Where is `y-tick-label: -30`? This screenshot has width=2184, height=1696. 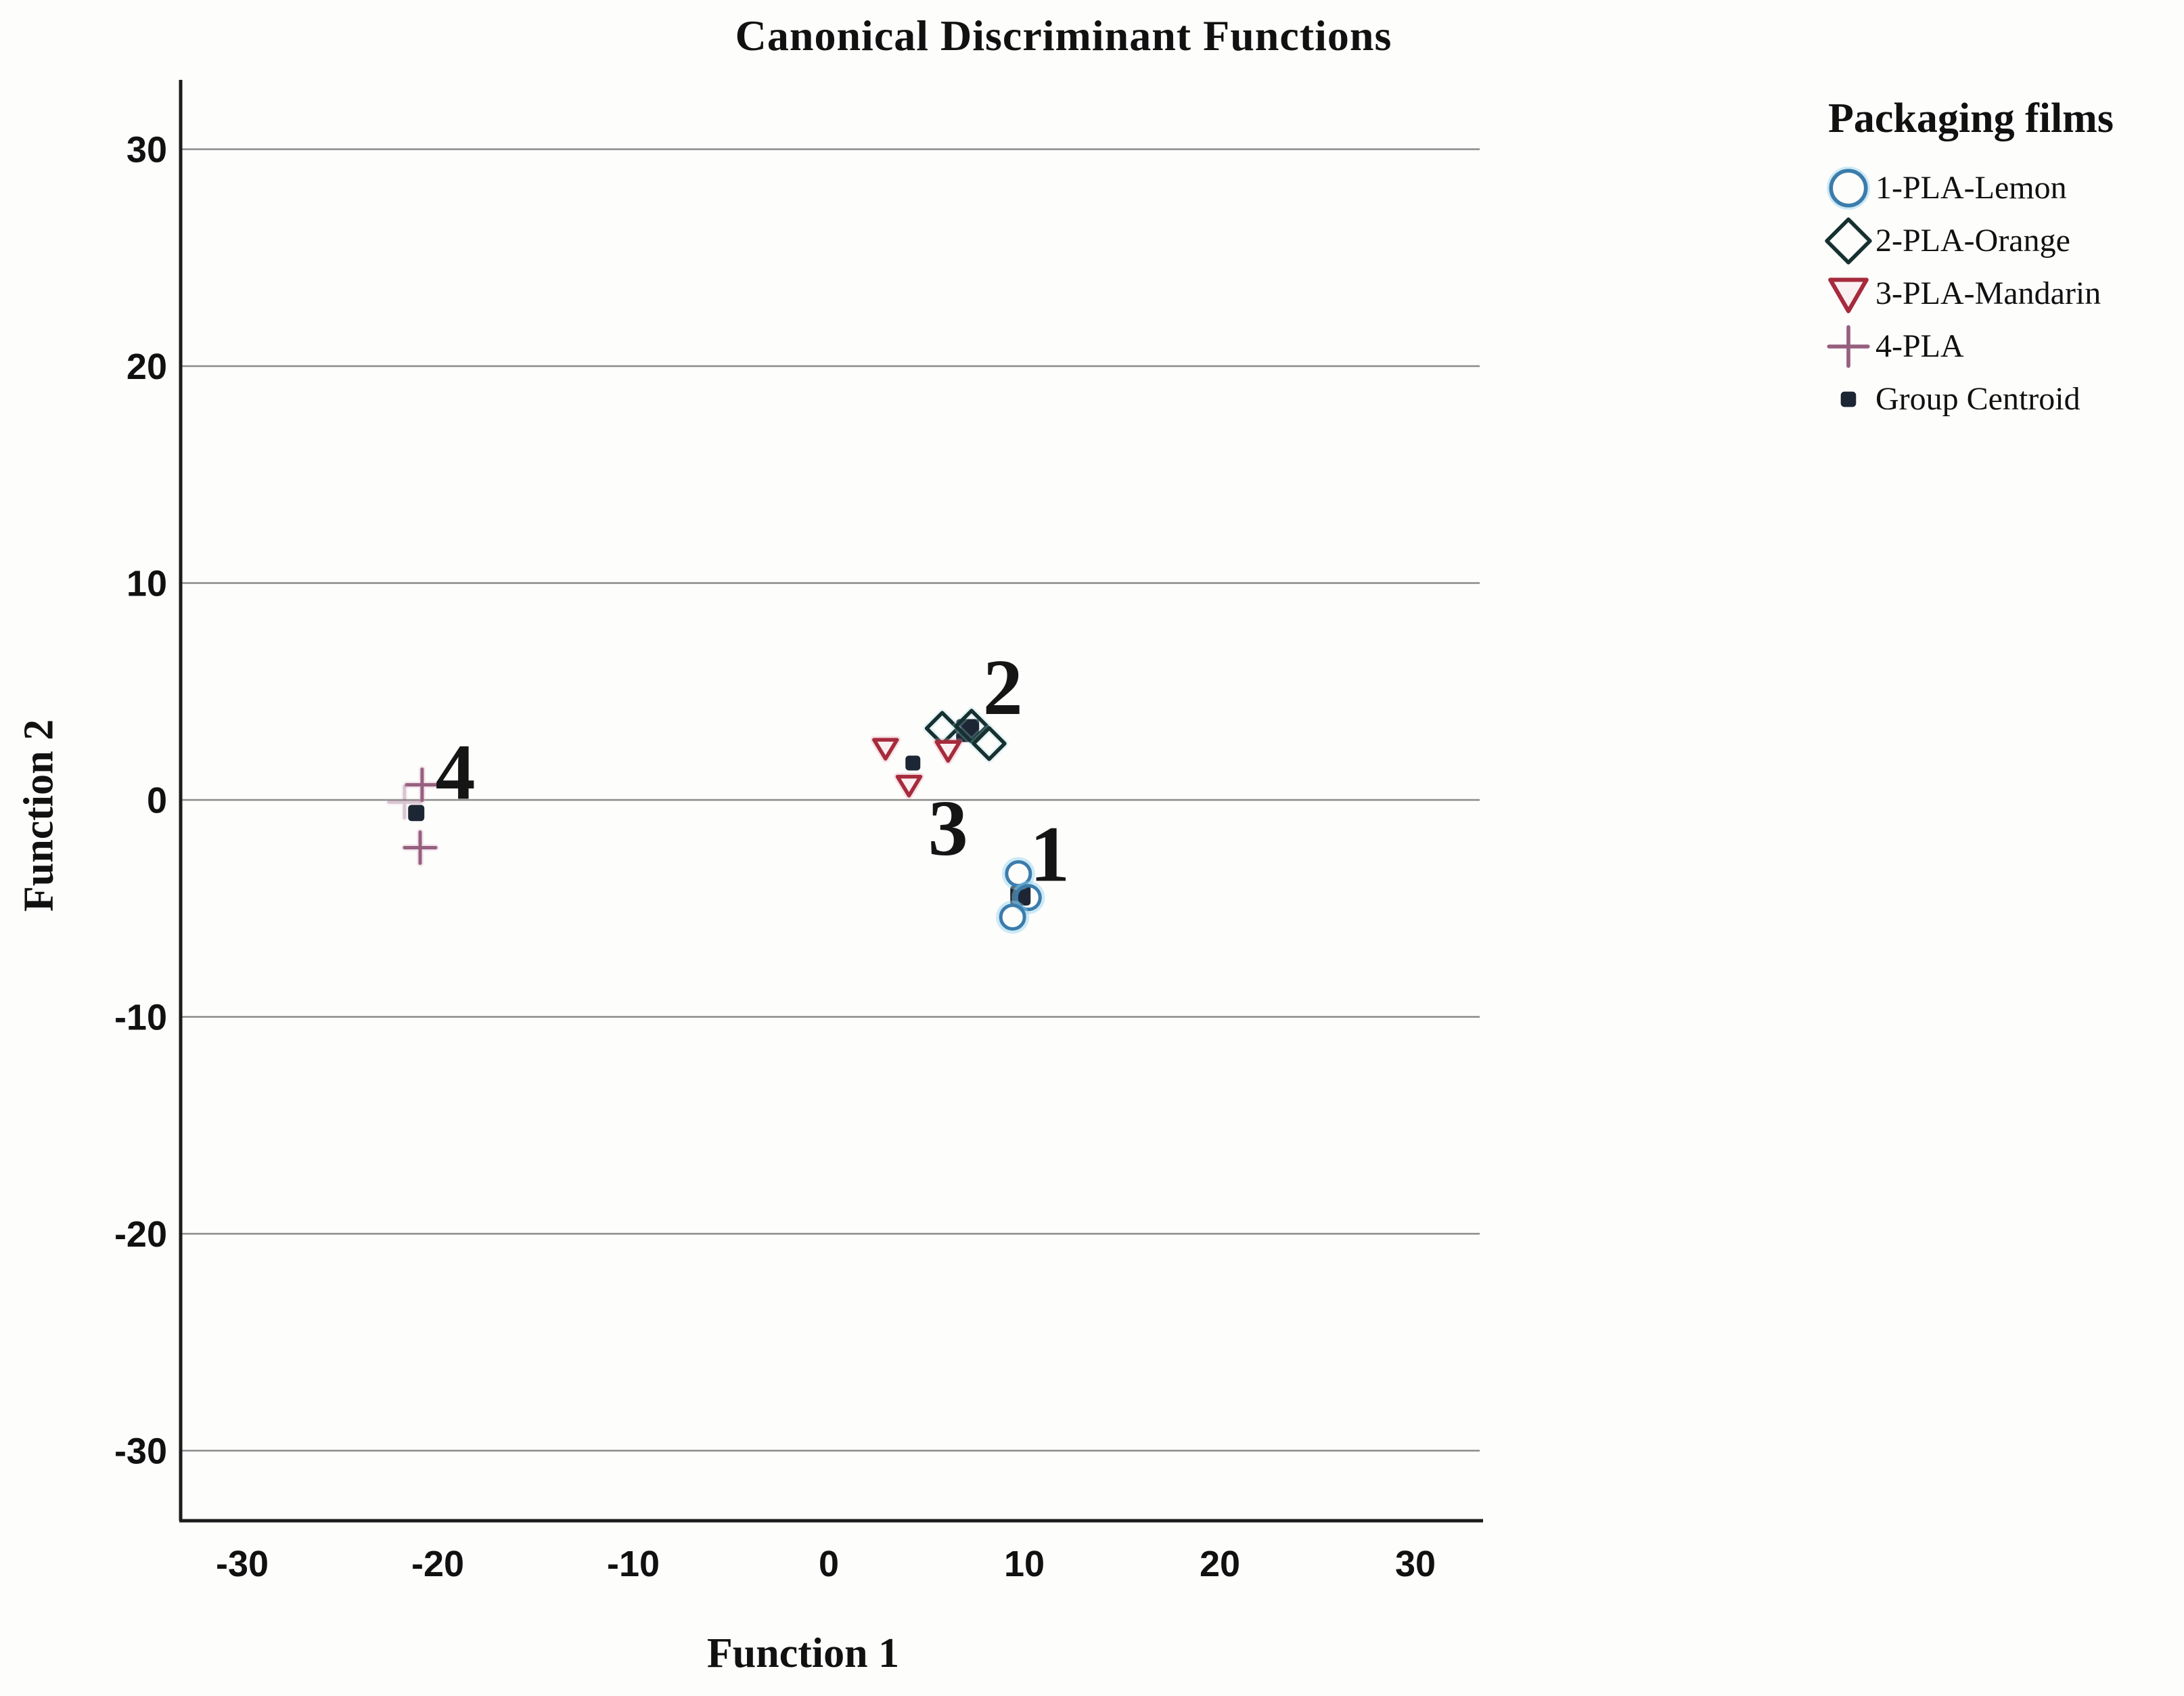
y-tick-label: -30 is located at coordinates (140, 1451).